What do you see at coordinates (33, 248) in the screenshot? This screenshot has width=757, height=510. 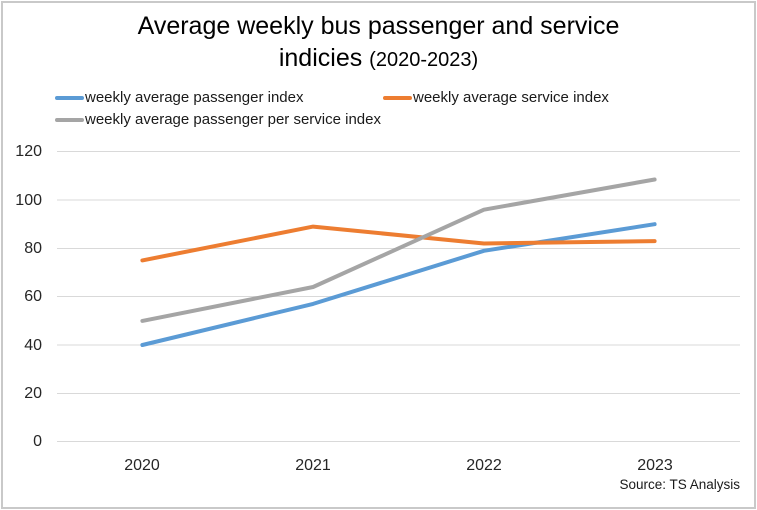 I see `y-tick-label: 80` at bounding box center [33, 248].